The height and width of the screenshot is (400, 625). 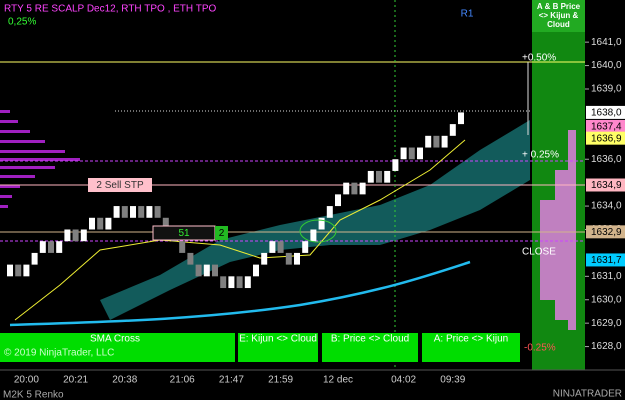 I want to click on price-marker-label: 1636,9, so click(x=606, y=138).